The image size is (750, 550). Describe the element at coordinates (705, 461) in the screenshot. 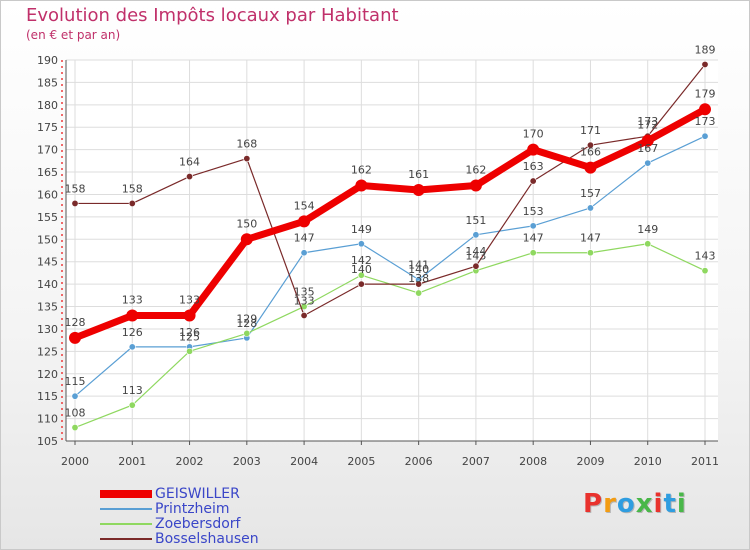

I see `x-tick-label: 2011` at that location.